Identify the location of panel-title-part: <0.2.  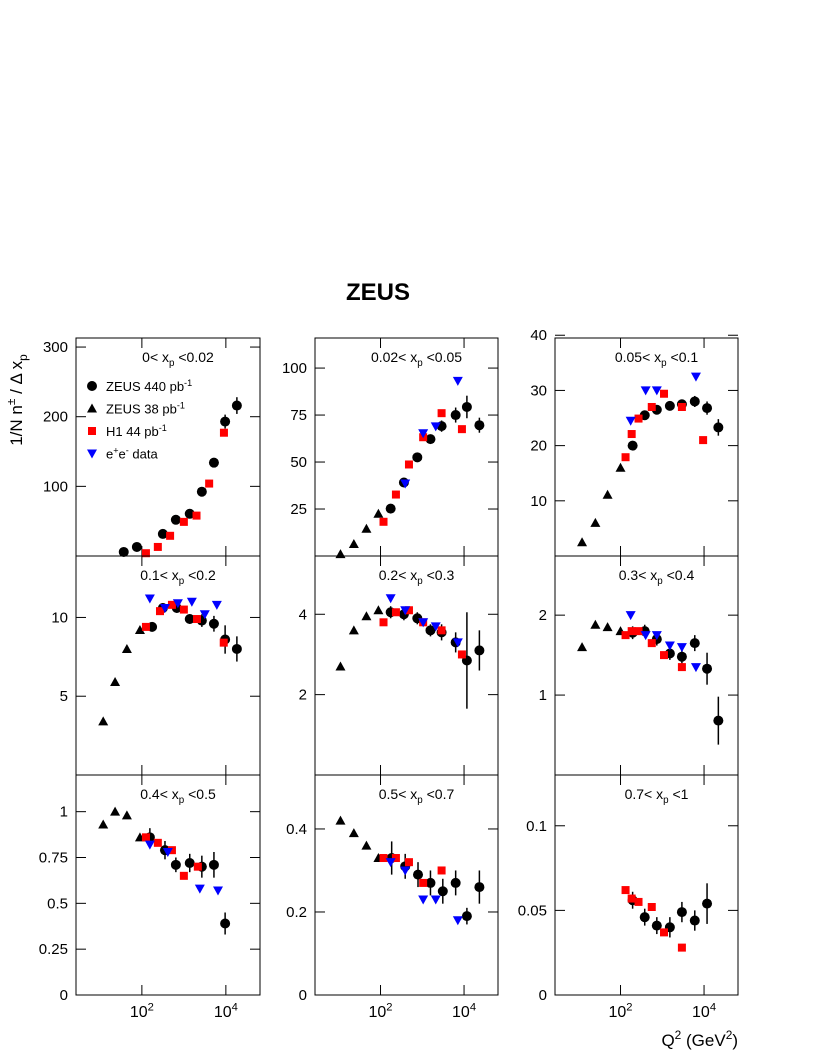
(200, 575).